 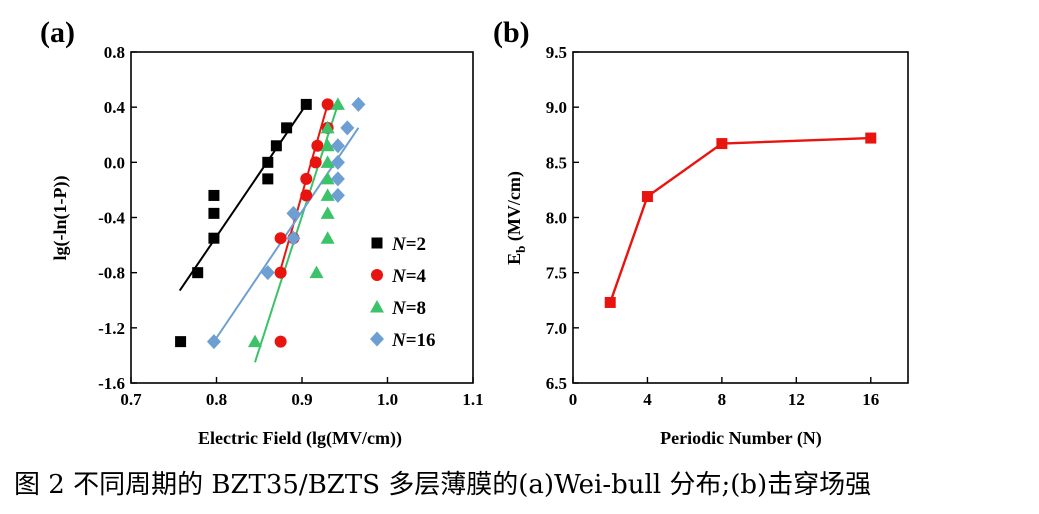 I want to click on a-legend-label-3: N=16, so click(x=413, y=340).